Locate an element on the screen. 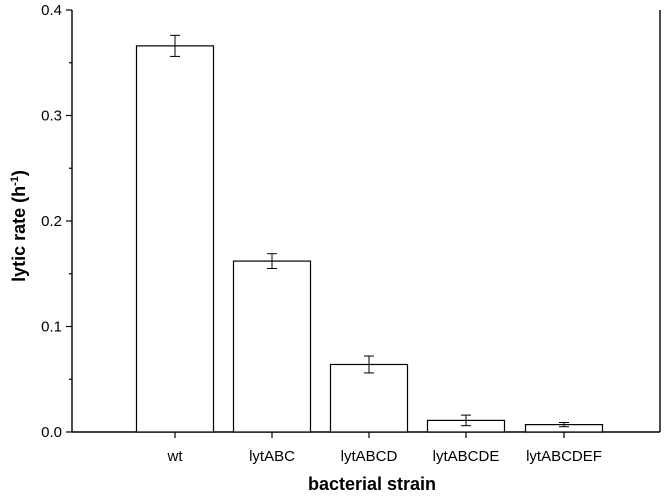 This screenshot has width=666, height=498. x-tick-label: lytABCD is located at coordinates (369, 456).